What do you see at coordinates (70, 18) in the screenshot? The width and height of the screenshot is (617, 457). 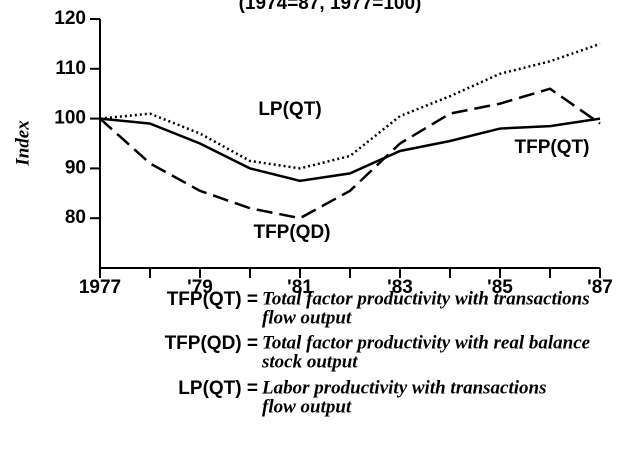 I see `y-tick-label: 120` at bounding box center [70, 18].